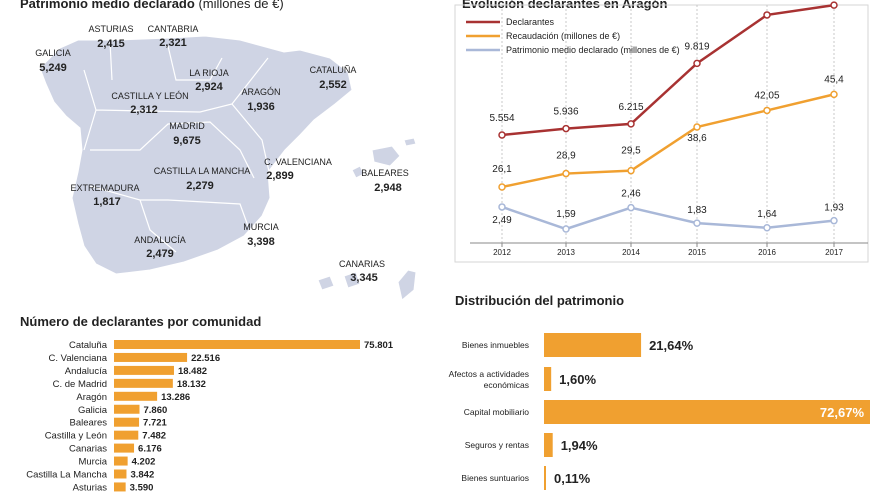 Image resolution: width=880 pixels, height=495 pixels. I want to click on bar-category-label-cont: económicas, so click(506, 385).